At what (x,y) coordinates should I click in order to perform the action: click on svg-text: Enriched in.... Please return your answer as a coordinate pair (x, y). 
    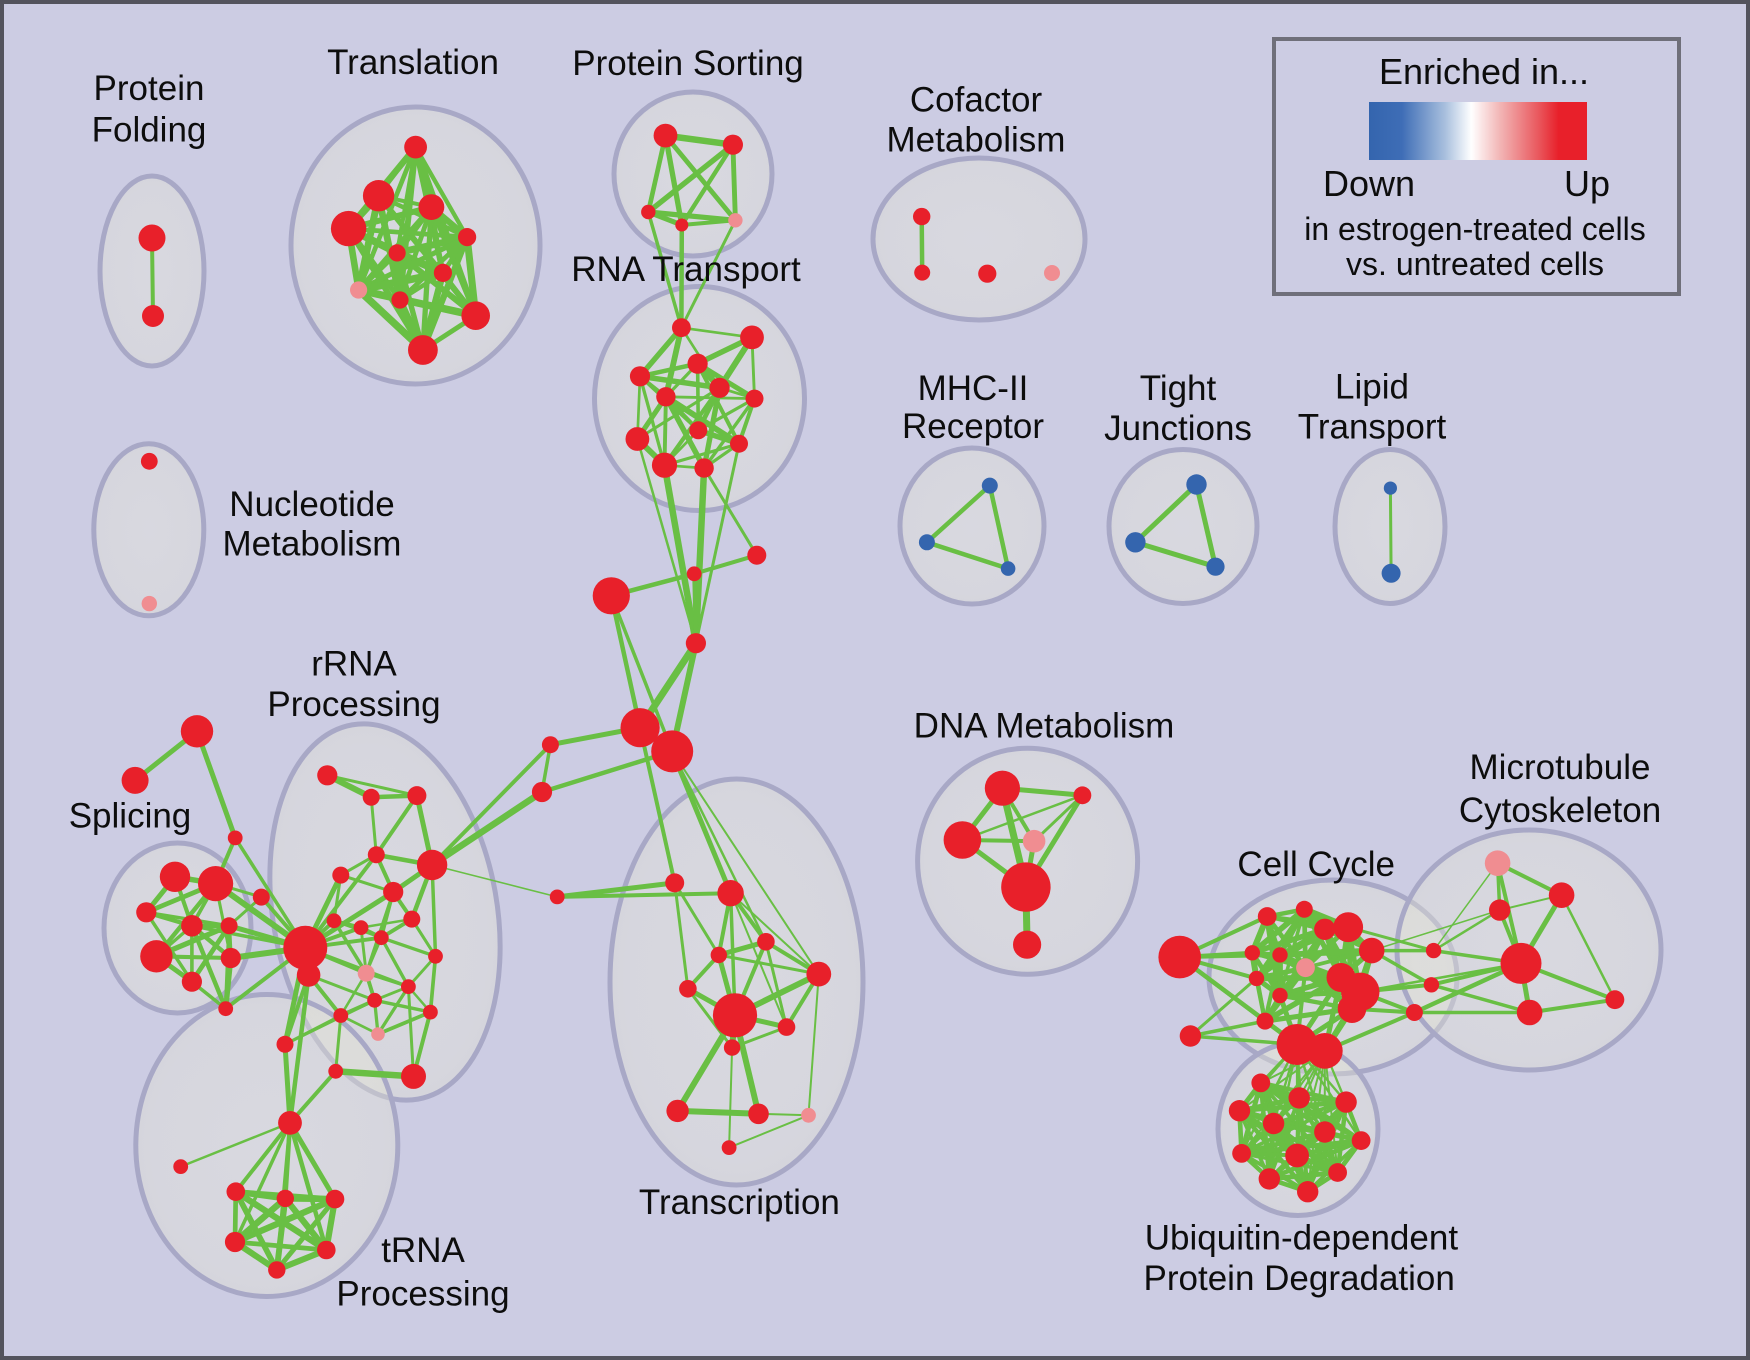
    Looking at the image, I should click on (1484, 71).